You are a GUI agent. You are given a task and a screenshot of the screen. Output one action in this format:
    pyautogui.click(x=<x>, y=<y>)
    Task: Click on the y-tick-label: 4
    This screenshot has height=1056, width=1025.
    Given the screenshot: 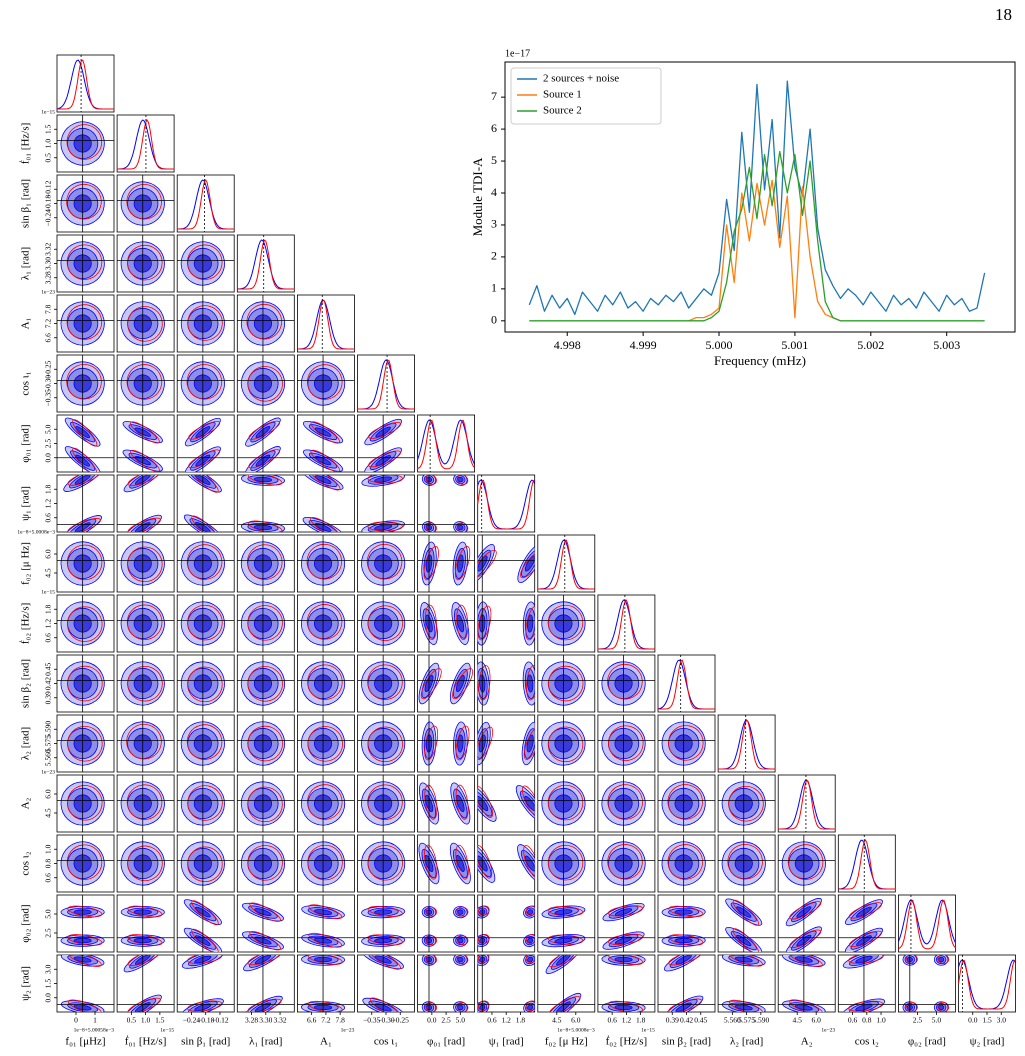 What is the action you would take?
    pyautogui.click(x=494, y=192)
    